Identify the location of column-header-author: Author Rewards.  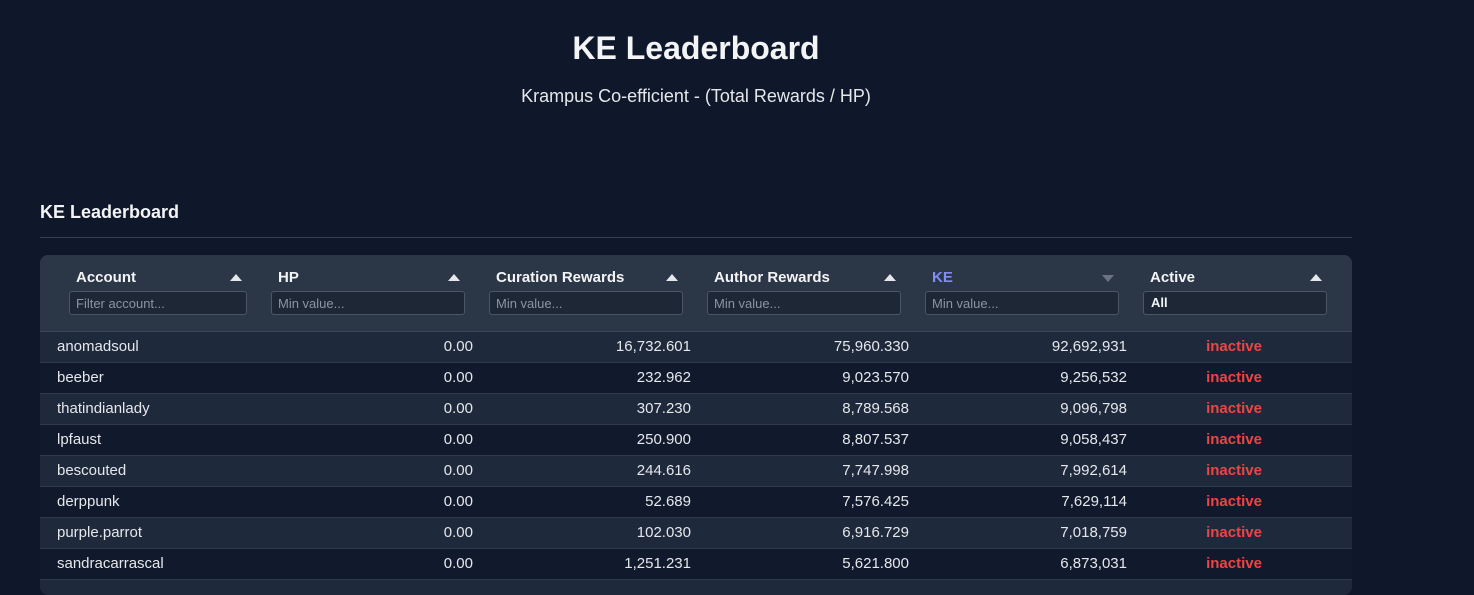
(805, 293).